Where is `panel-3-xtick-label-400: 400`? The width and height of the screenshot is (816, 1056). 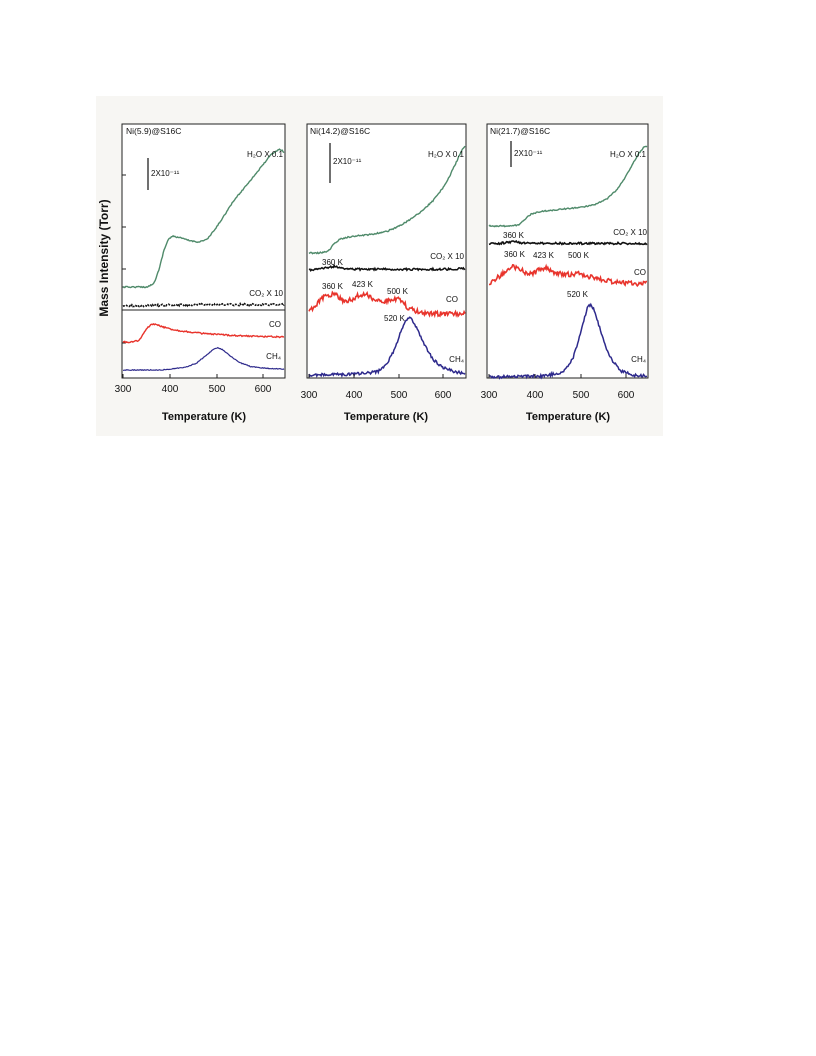 panel-3-xtick-label-400: 400 is located at coordinates (535, 395).